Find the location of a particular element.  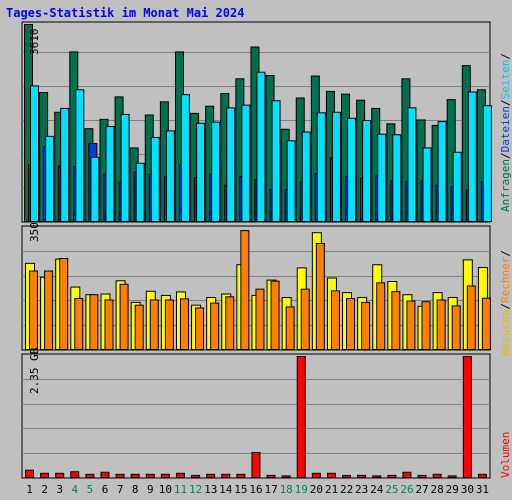

x-tick-label: 16 is located at coordinates (255, 489).